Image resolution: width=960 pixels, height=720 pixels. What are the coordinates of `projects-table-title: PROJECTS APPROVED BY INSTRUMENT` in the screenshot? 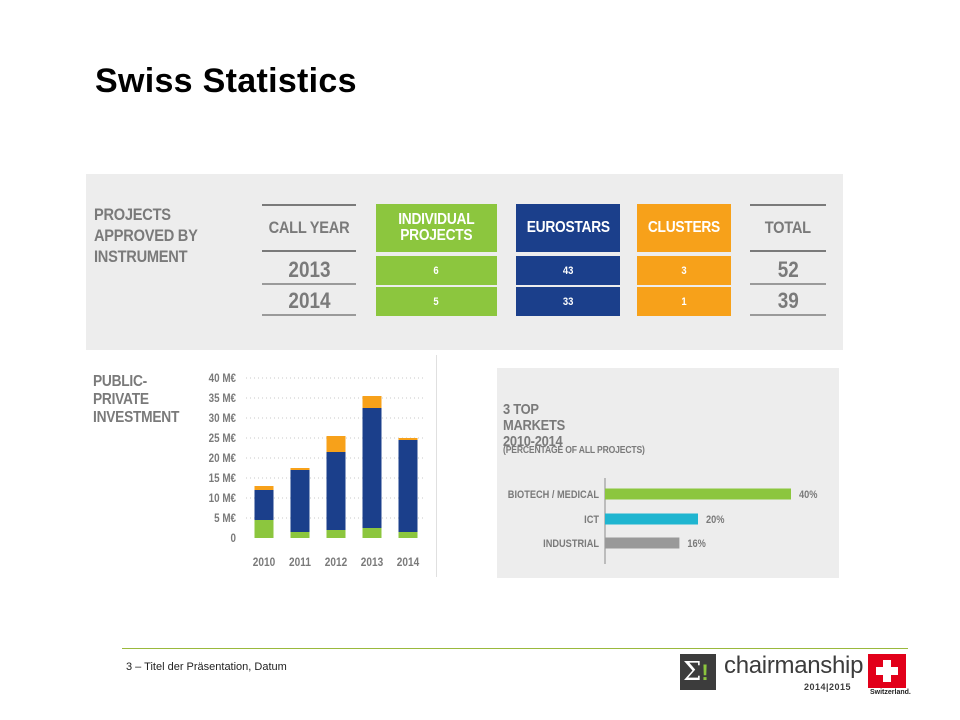 It's located at (146, 235).